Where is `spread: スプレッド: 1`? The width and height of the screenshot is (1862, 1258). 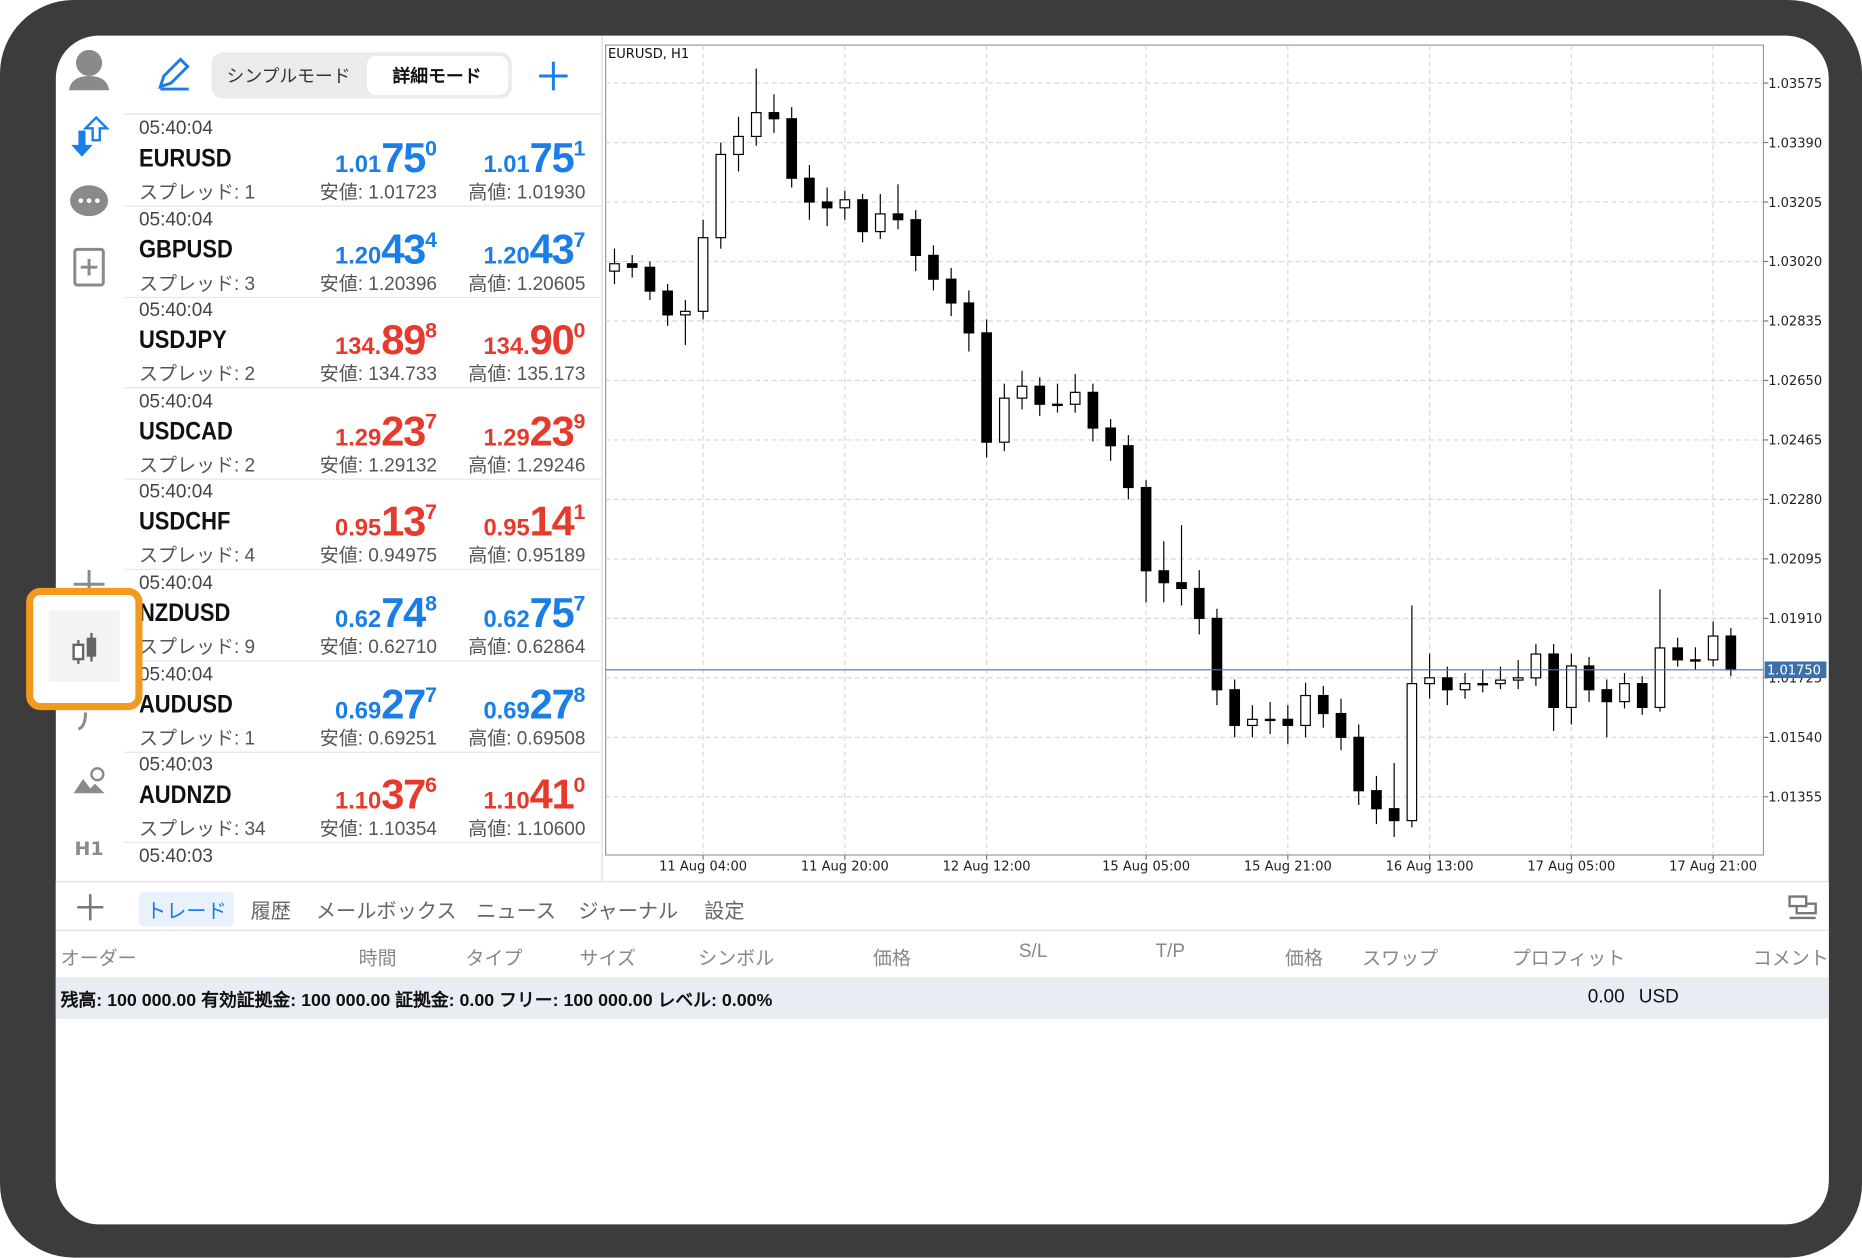
spread: スプレッド: 1 is located at coordinates (197, 738).